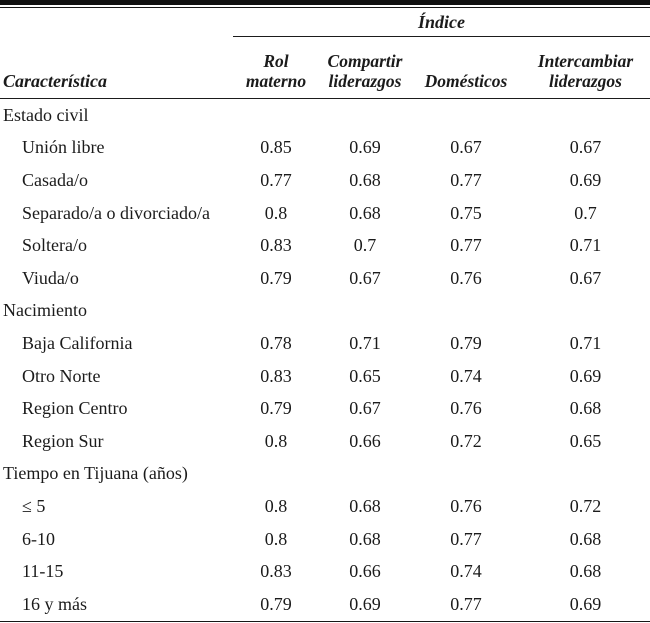  Describe the element at coordinates (38, 538) in the screenshot. I see `row-label: 6-10` at that location.